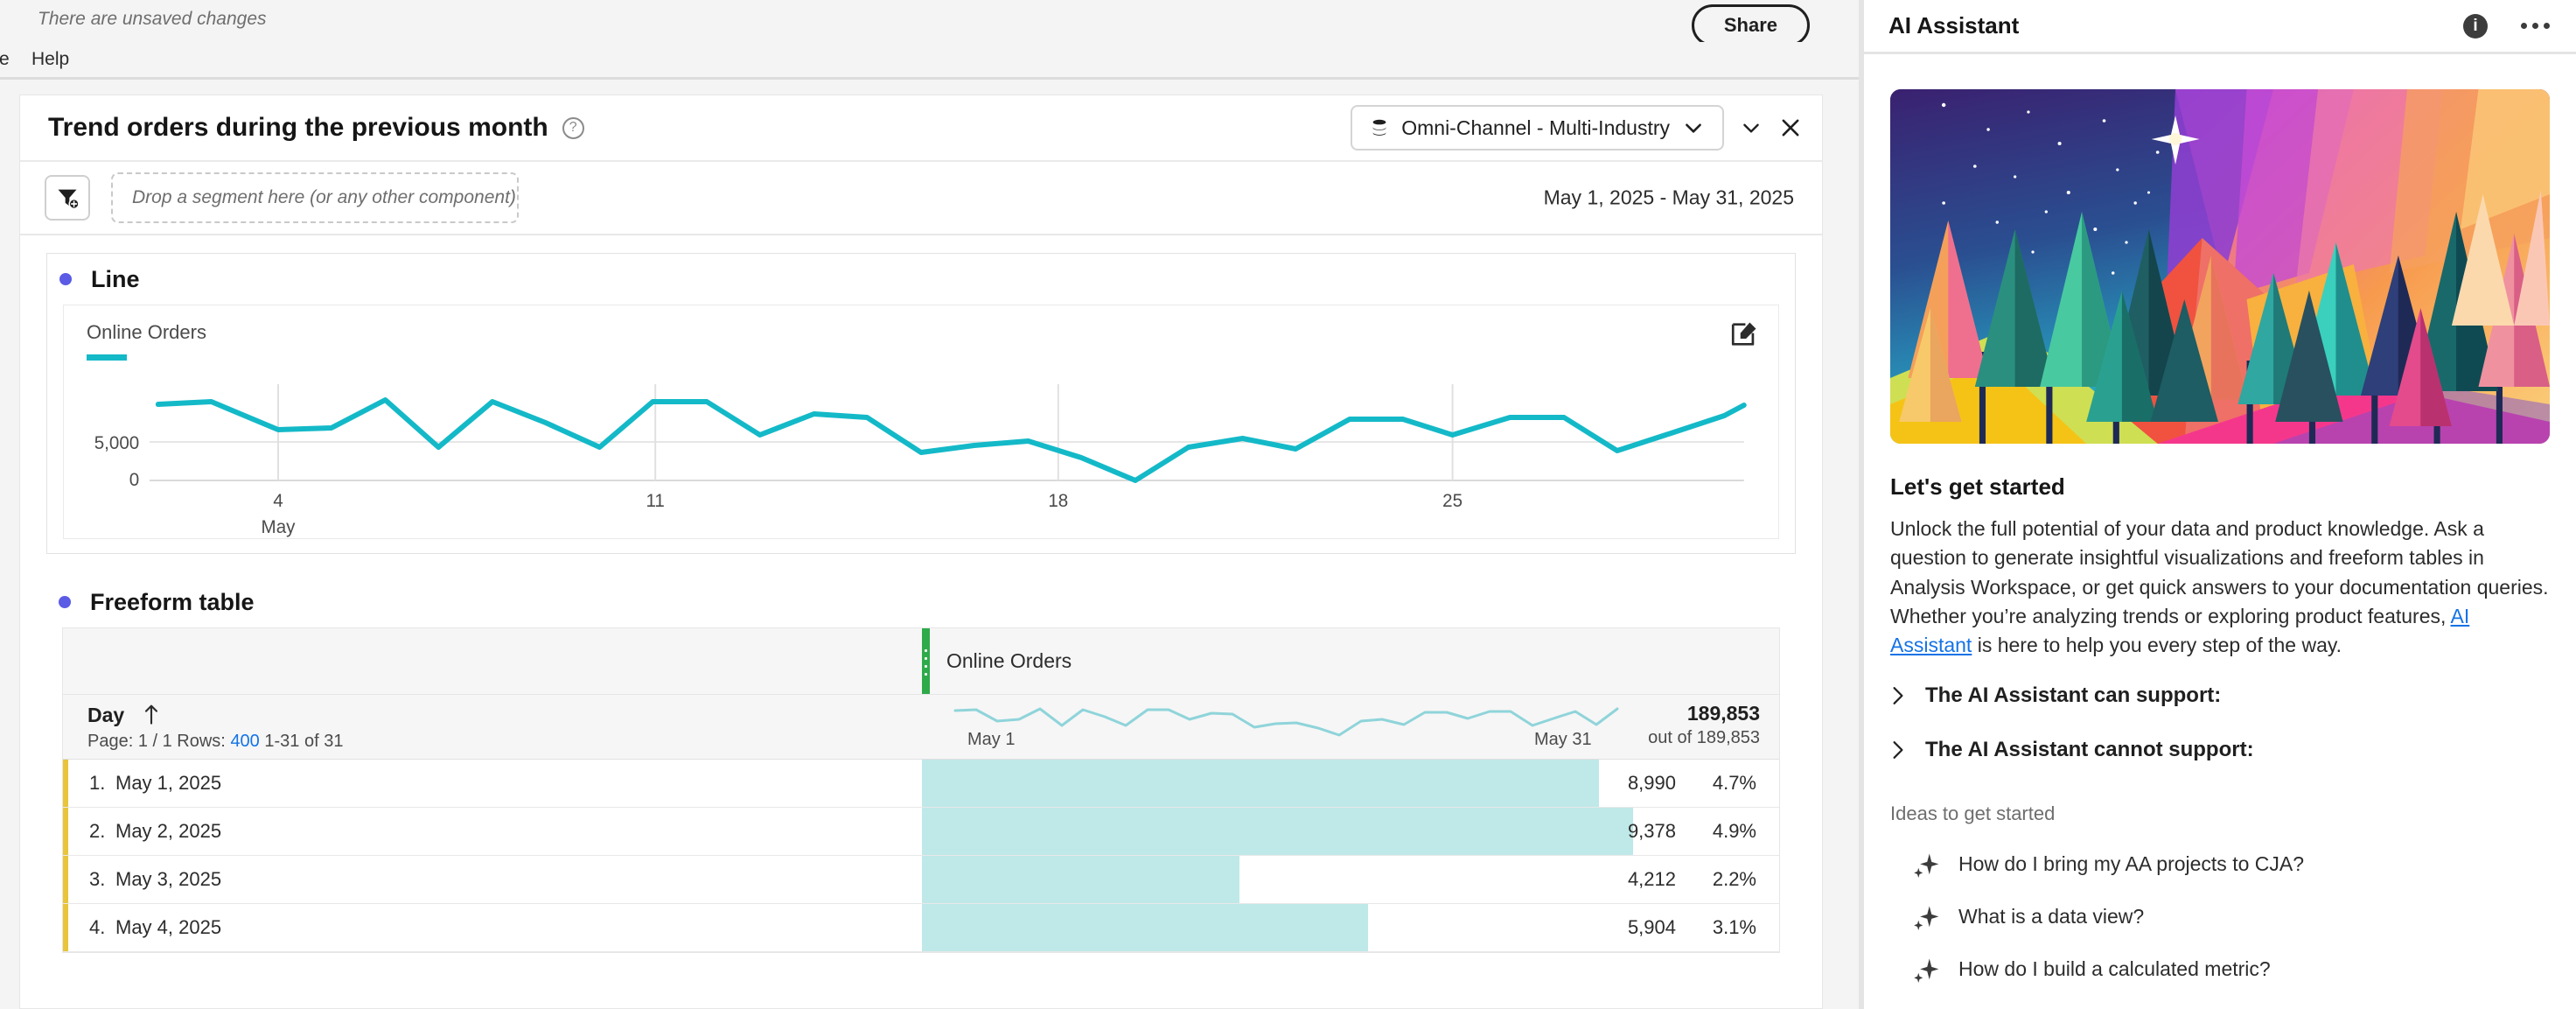 The width and height of the screenshot is (2576, 1009). I want to click on unsaved-changes-text: There are unsaved changes, so click(152, 19).